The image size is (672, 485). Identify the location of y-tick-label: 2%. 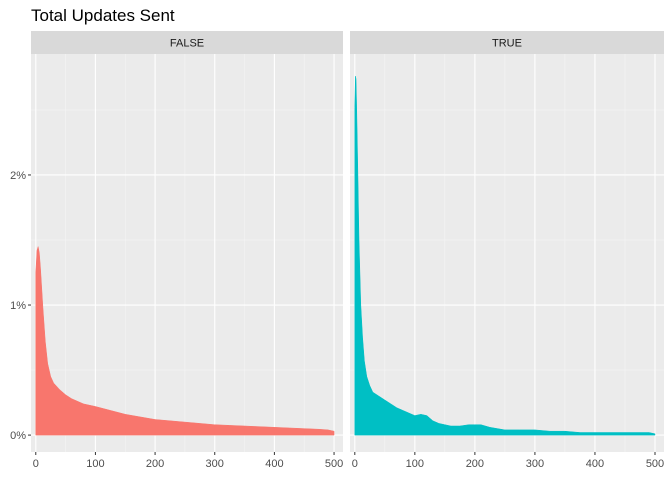
(18, 176).